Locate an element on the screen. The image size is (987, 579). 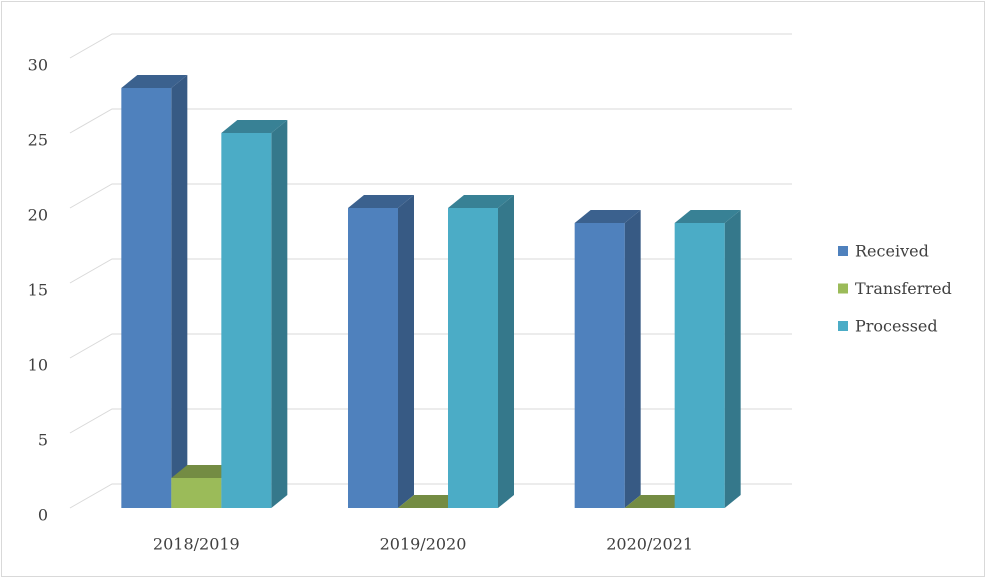
x-tick-label: 2018/2019 is located at coordinates (196, 544).